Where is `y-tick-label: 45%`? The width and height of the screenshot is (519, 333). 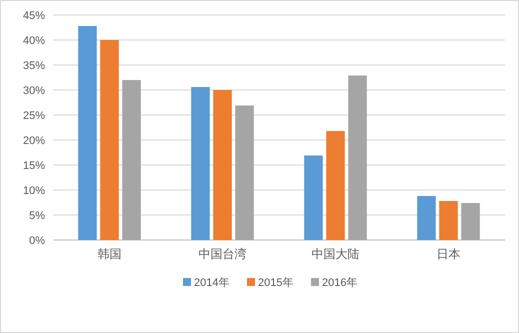
y-tick-label: 45% is located at coordinates (34, 16).